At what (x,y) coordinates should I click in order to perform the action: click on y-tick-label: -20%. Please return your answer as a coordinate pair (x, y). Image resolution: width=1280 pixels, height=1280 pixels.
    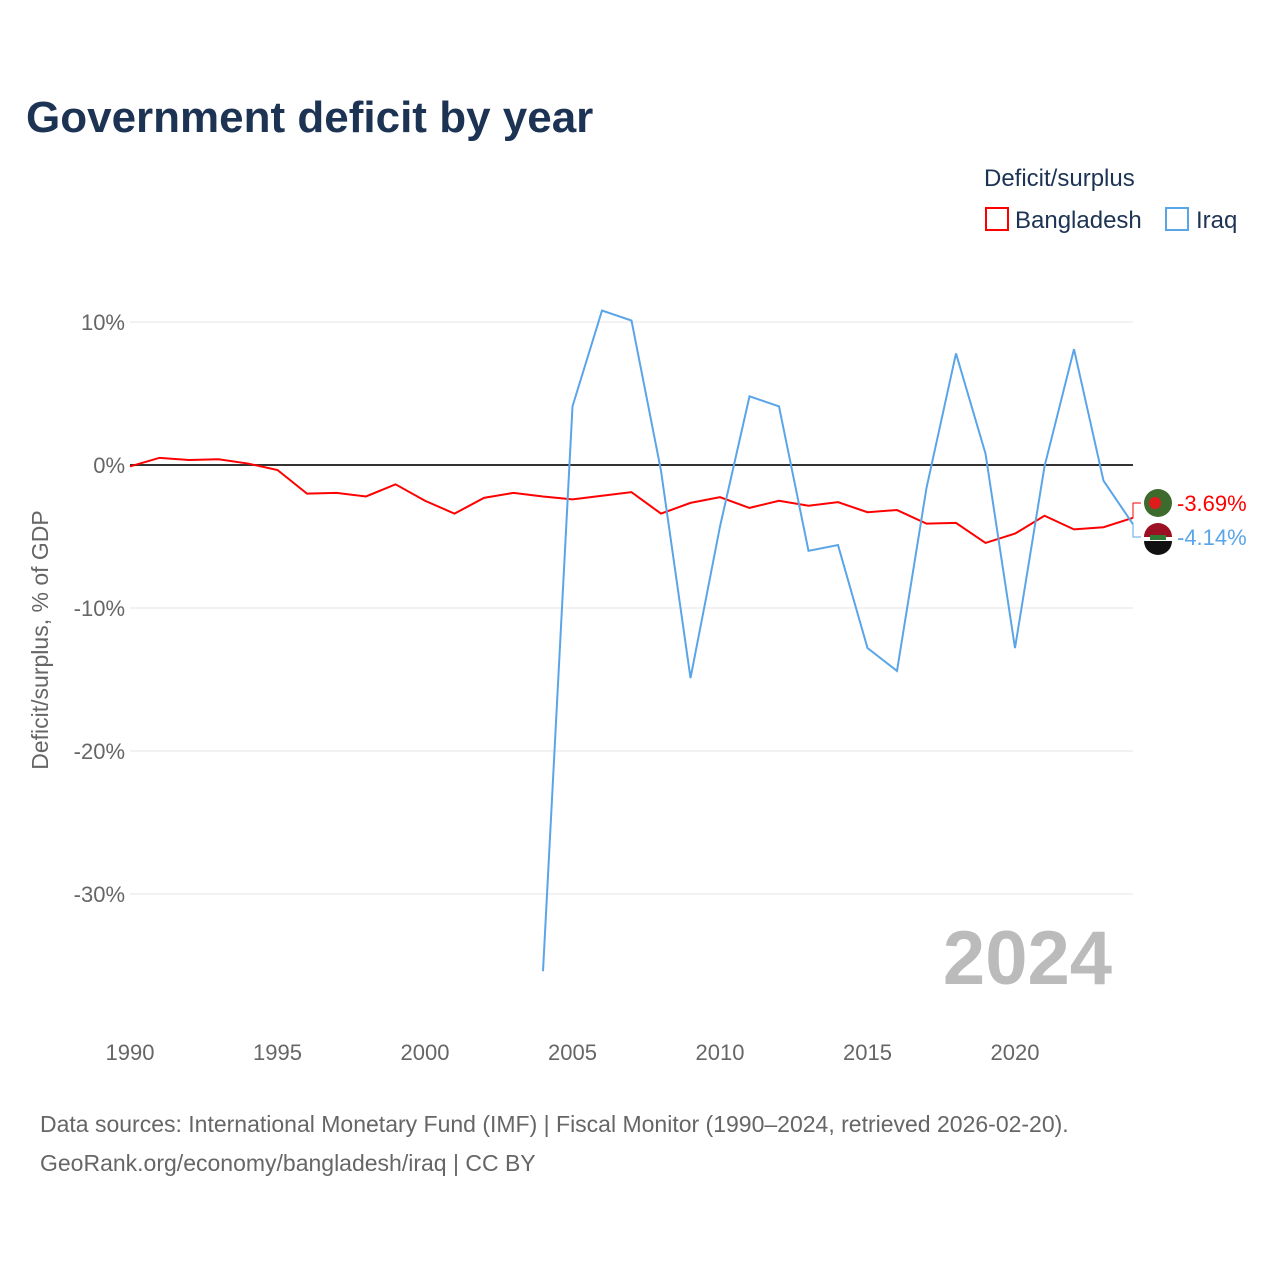
    Looking at the image, I should click on (99, 751).